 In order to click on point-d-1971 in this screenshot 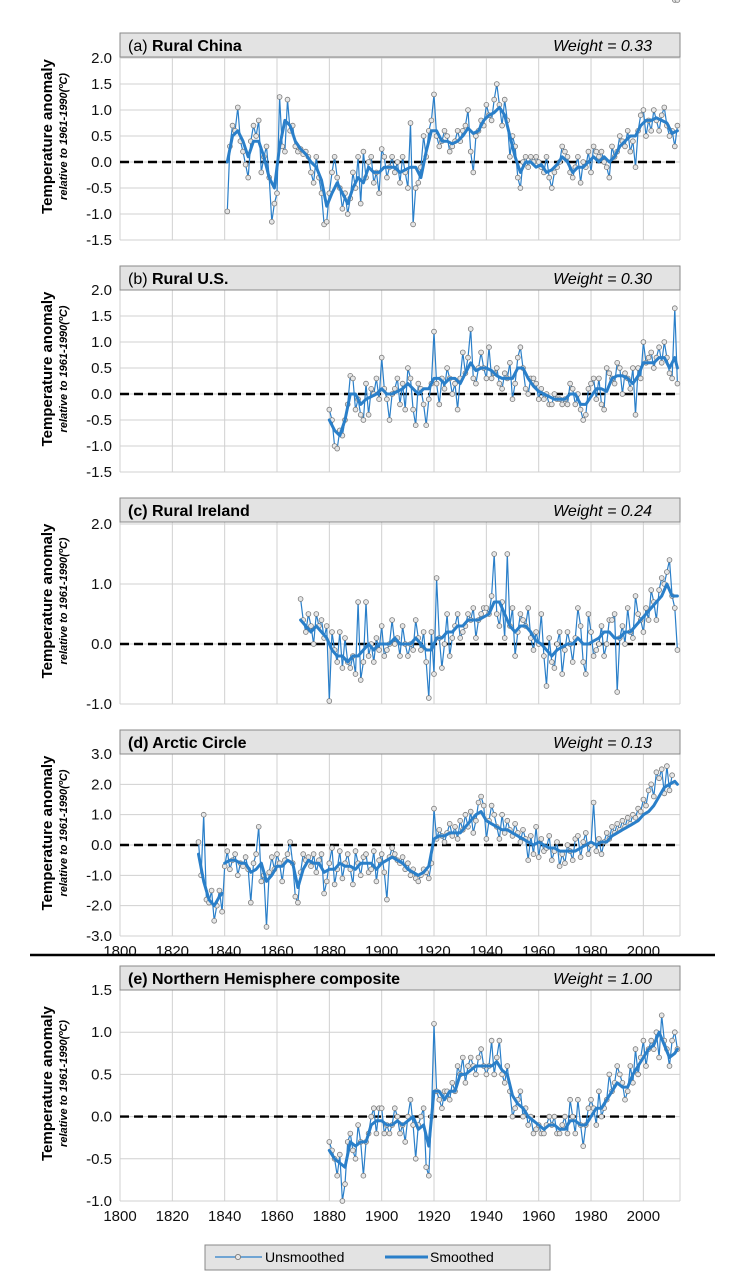, I will do `click(567, 845)`.